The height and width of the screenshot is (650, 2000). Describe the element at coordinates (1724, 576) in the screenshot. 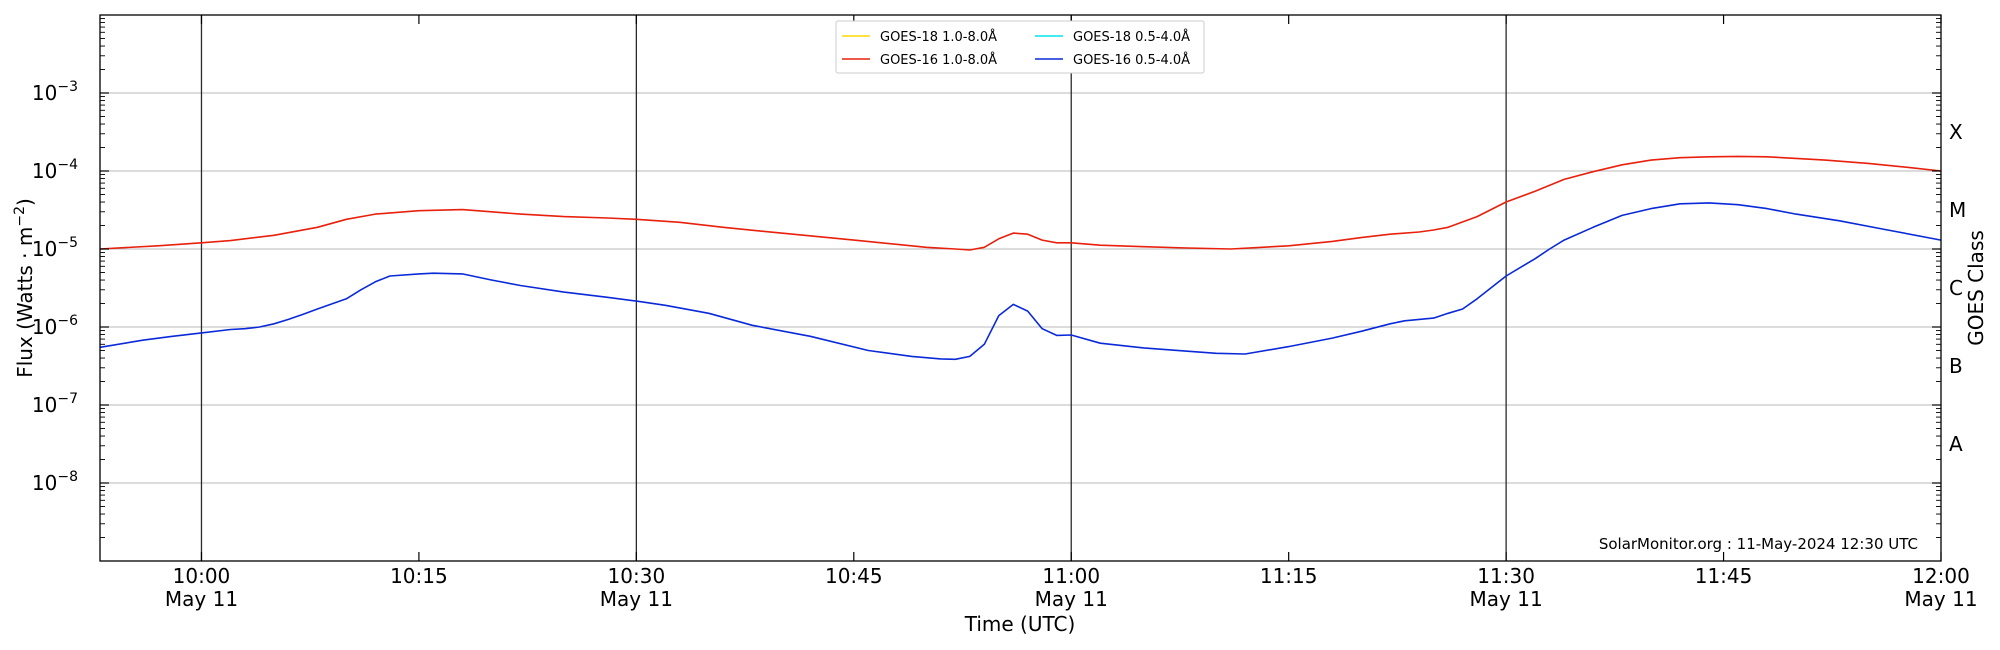

I see `x-tick-label: 11:45` at that location.